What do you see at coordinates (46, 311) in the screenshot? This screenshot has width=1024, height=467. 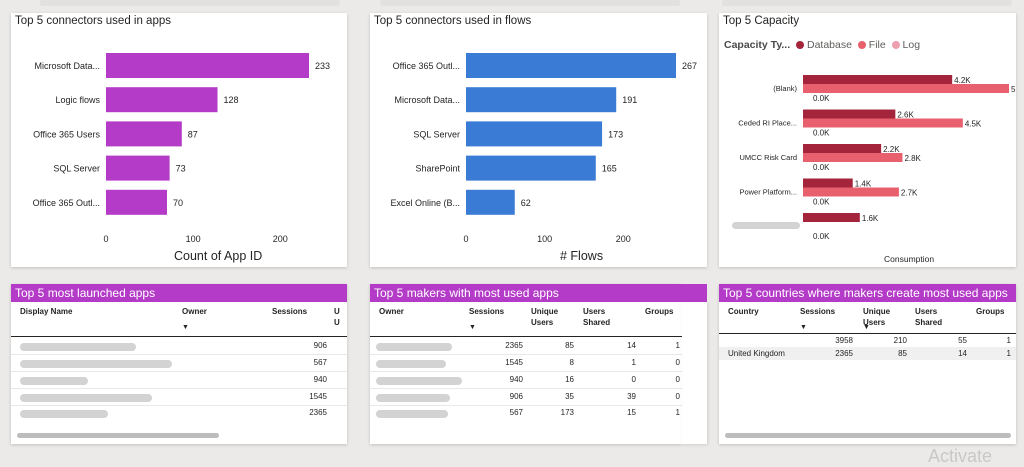 I see `col-display-name: Display Name` at bounding box center [46, 311].